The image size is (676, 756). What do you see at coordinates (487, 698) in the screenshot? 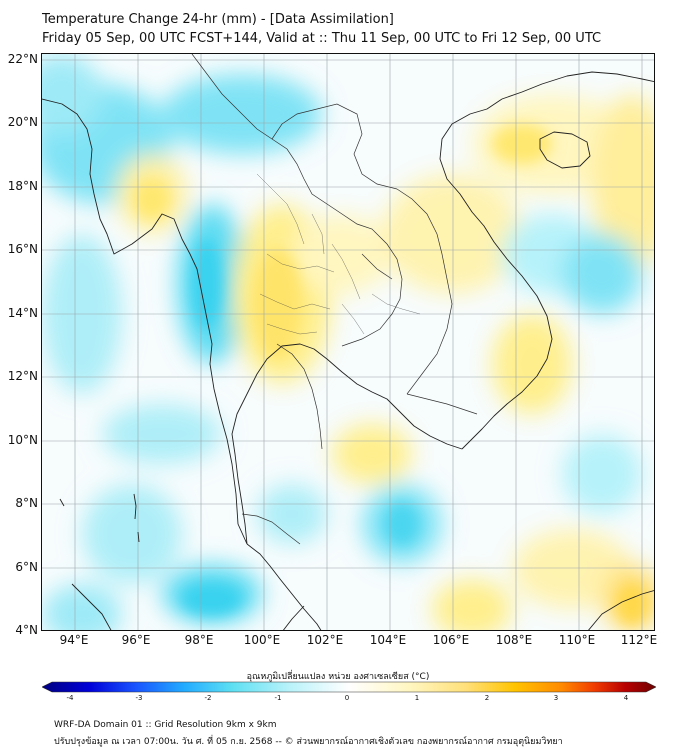
I see `colorbar-tick: 2` at bounding box center [487, 698].